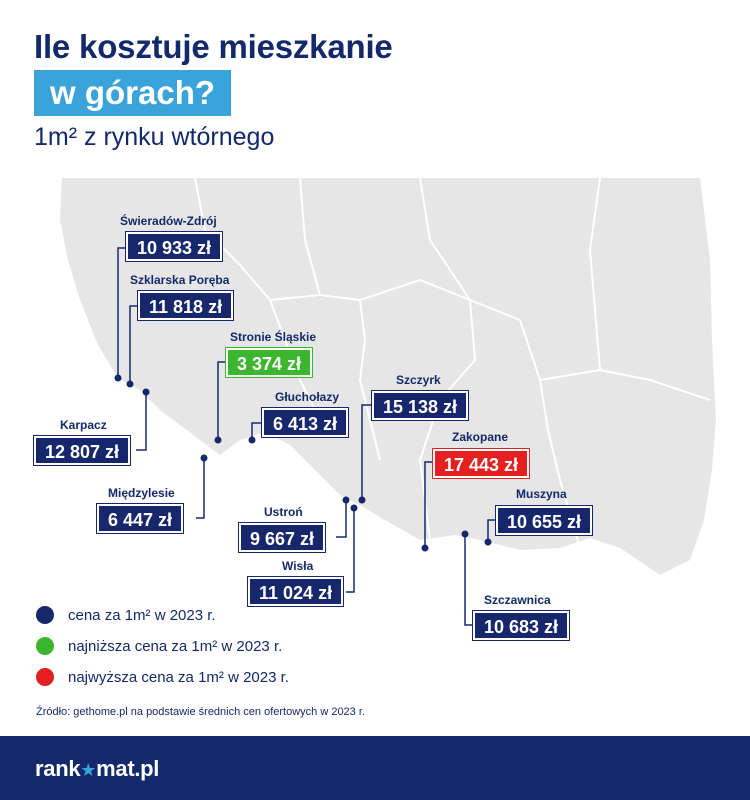 The image size is (750, 800). Describe the element at coordinates (418, 380) in the screenshot. I see `city-label-szczyrk: Szczyrk` at that location.